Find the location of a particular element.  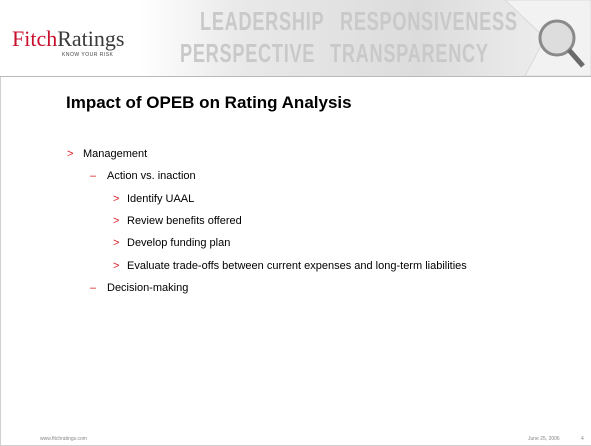

tagline: KNOW YOUR RISK is located at coordinates (88, 55).